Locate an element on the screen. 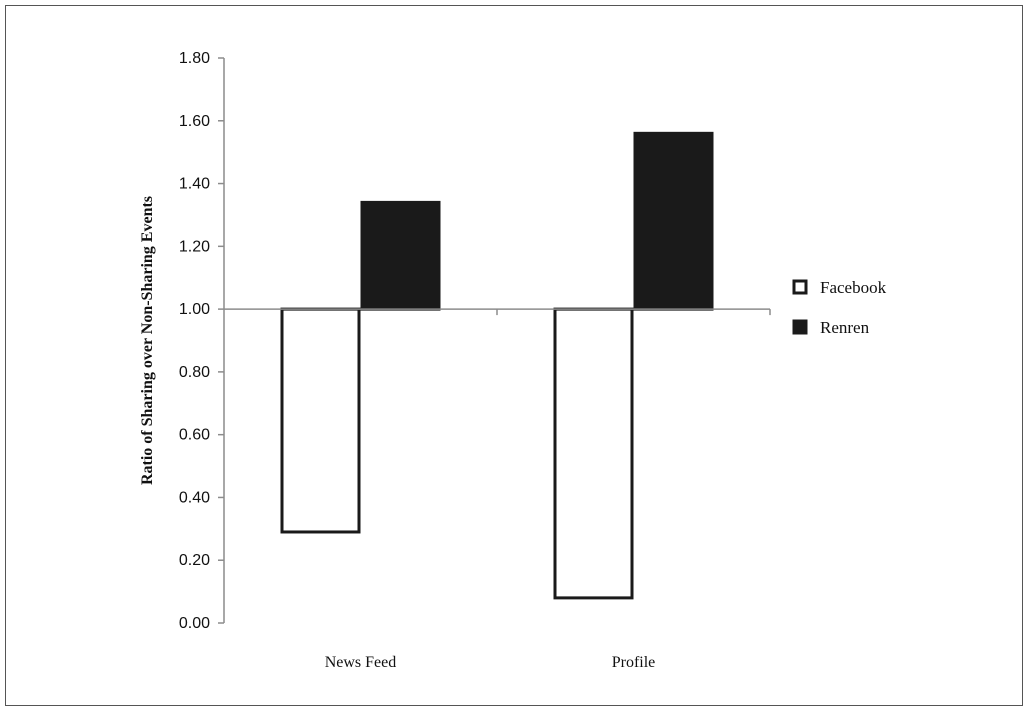  y-tick-label-6: 1.20 is located at coordinates (194, 246).